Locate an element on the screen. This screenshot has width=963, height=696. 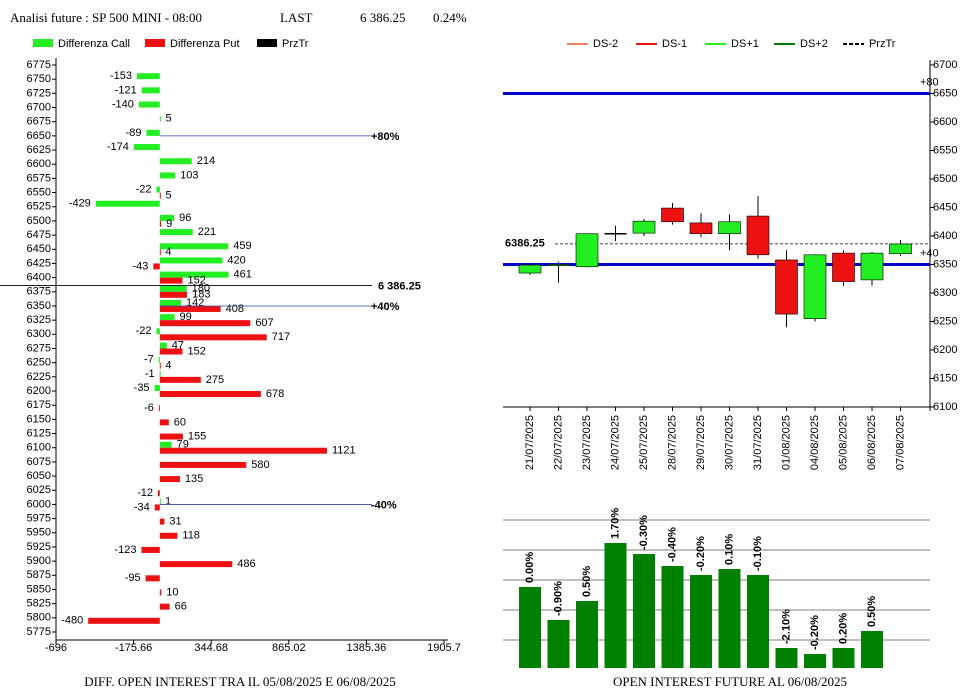
value-label: 60 is located at coordinates (180, 422).